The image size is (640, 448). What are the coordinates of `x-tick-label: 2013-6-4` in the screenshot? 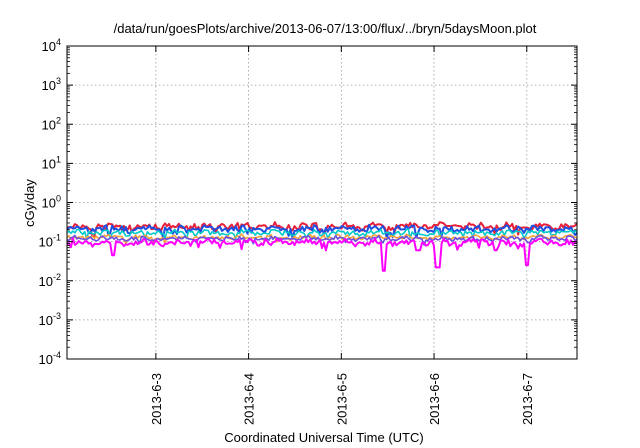 It's located at (249, 399).